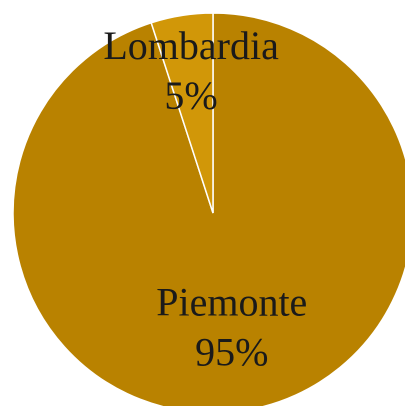  Describe the element at coordinates (231, 302) in the screenshot. I see `slice-label: Piemonte` at that location.